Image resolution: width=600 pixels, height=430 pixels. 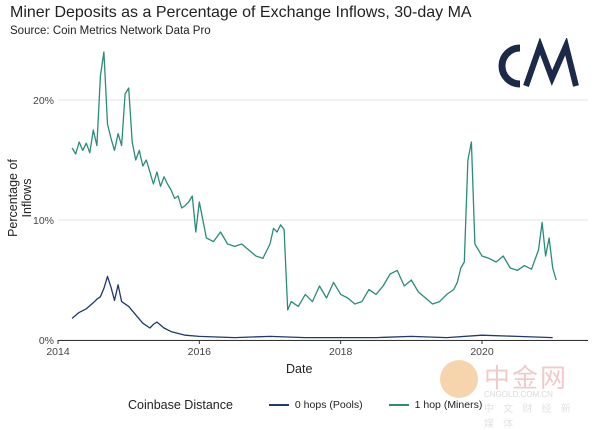 What do you see at coordinates (312, 307) in the screenshot?
I see `series-line-pools` at bounding box center [312, 307].